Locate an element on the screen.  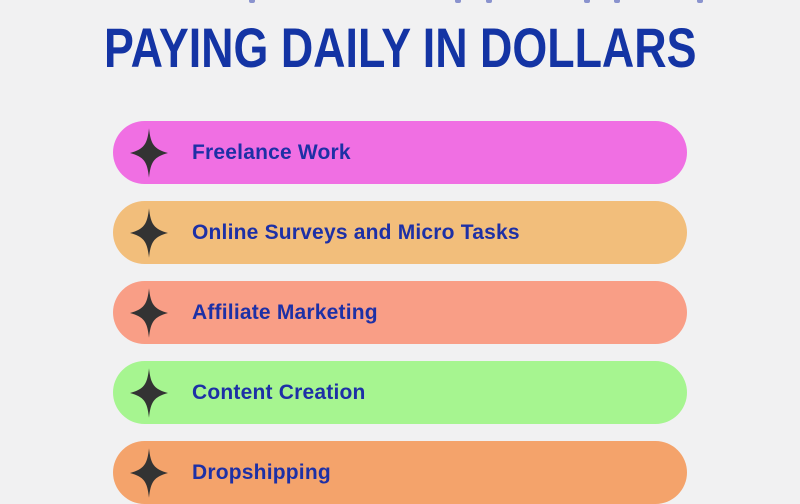
list-item-label: Dropshipping is located at coordinates (261, 472).